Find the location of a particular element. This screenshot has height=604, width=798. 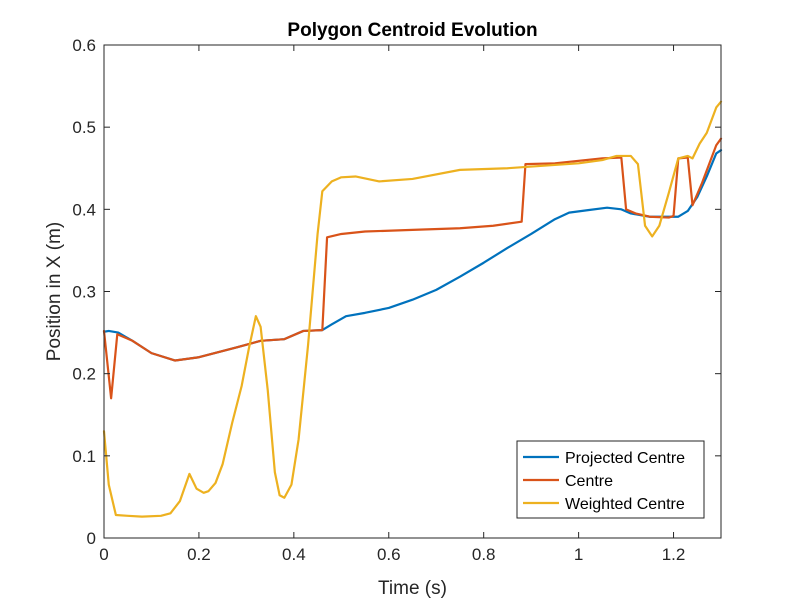

legend-label-3: Weighted Centre is located at coordinates (625, 504).